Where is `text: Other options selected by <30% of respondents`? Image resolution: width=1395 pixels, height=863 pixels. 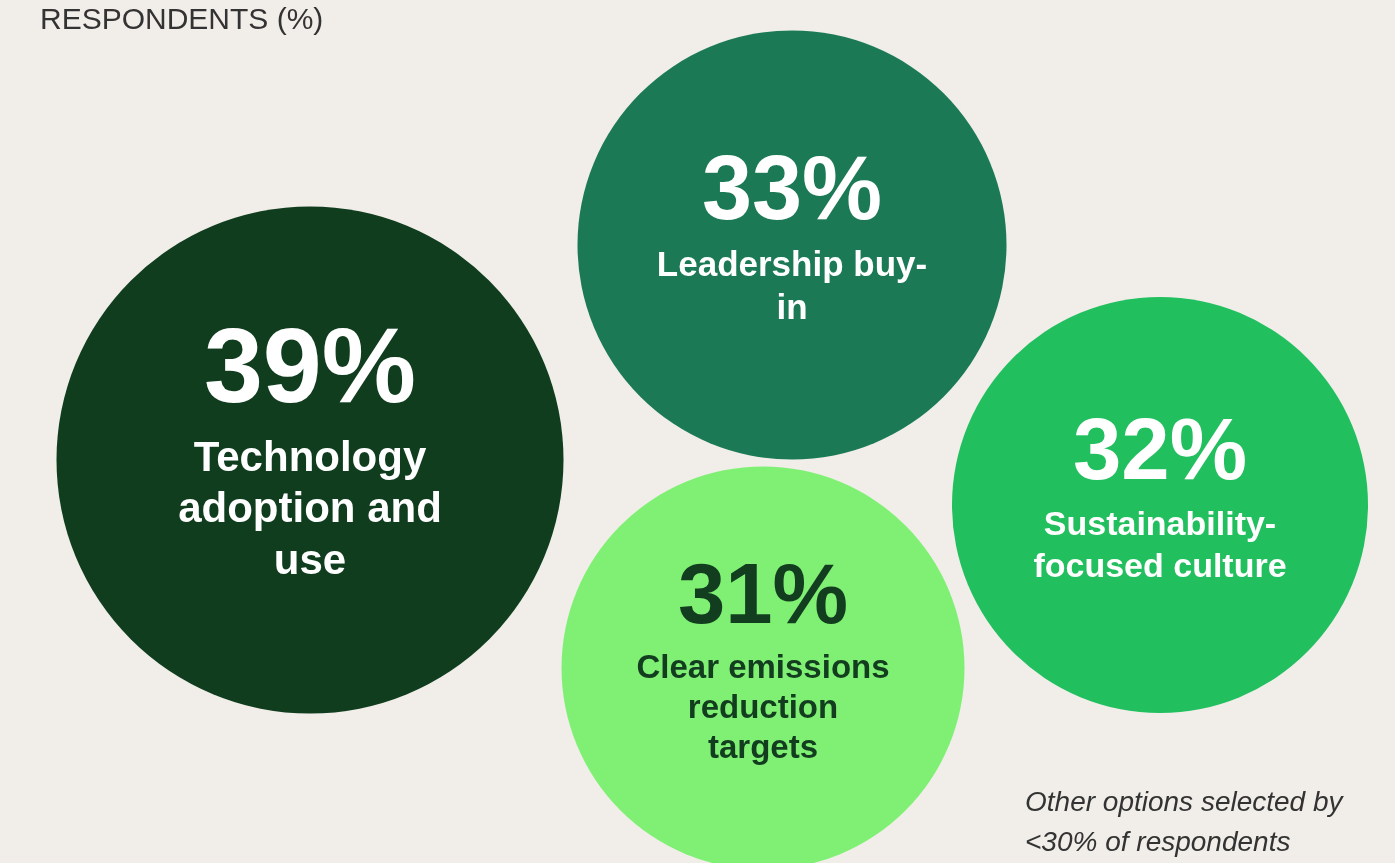
text: Other options selected by <30% of respondents is located at coordinates (1185, 822).